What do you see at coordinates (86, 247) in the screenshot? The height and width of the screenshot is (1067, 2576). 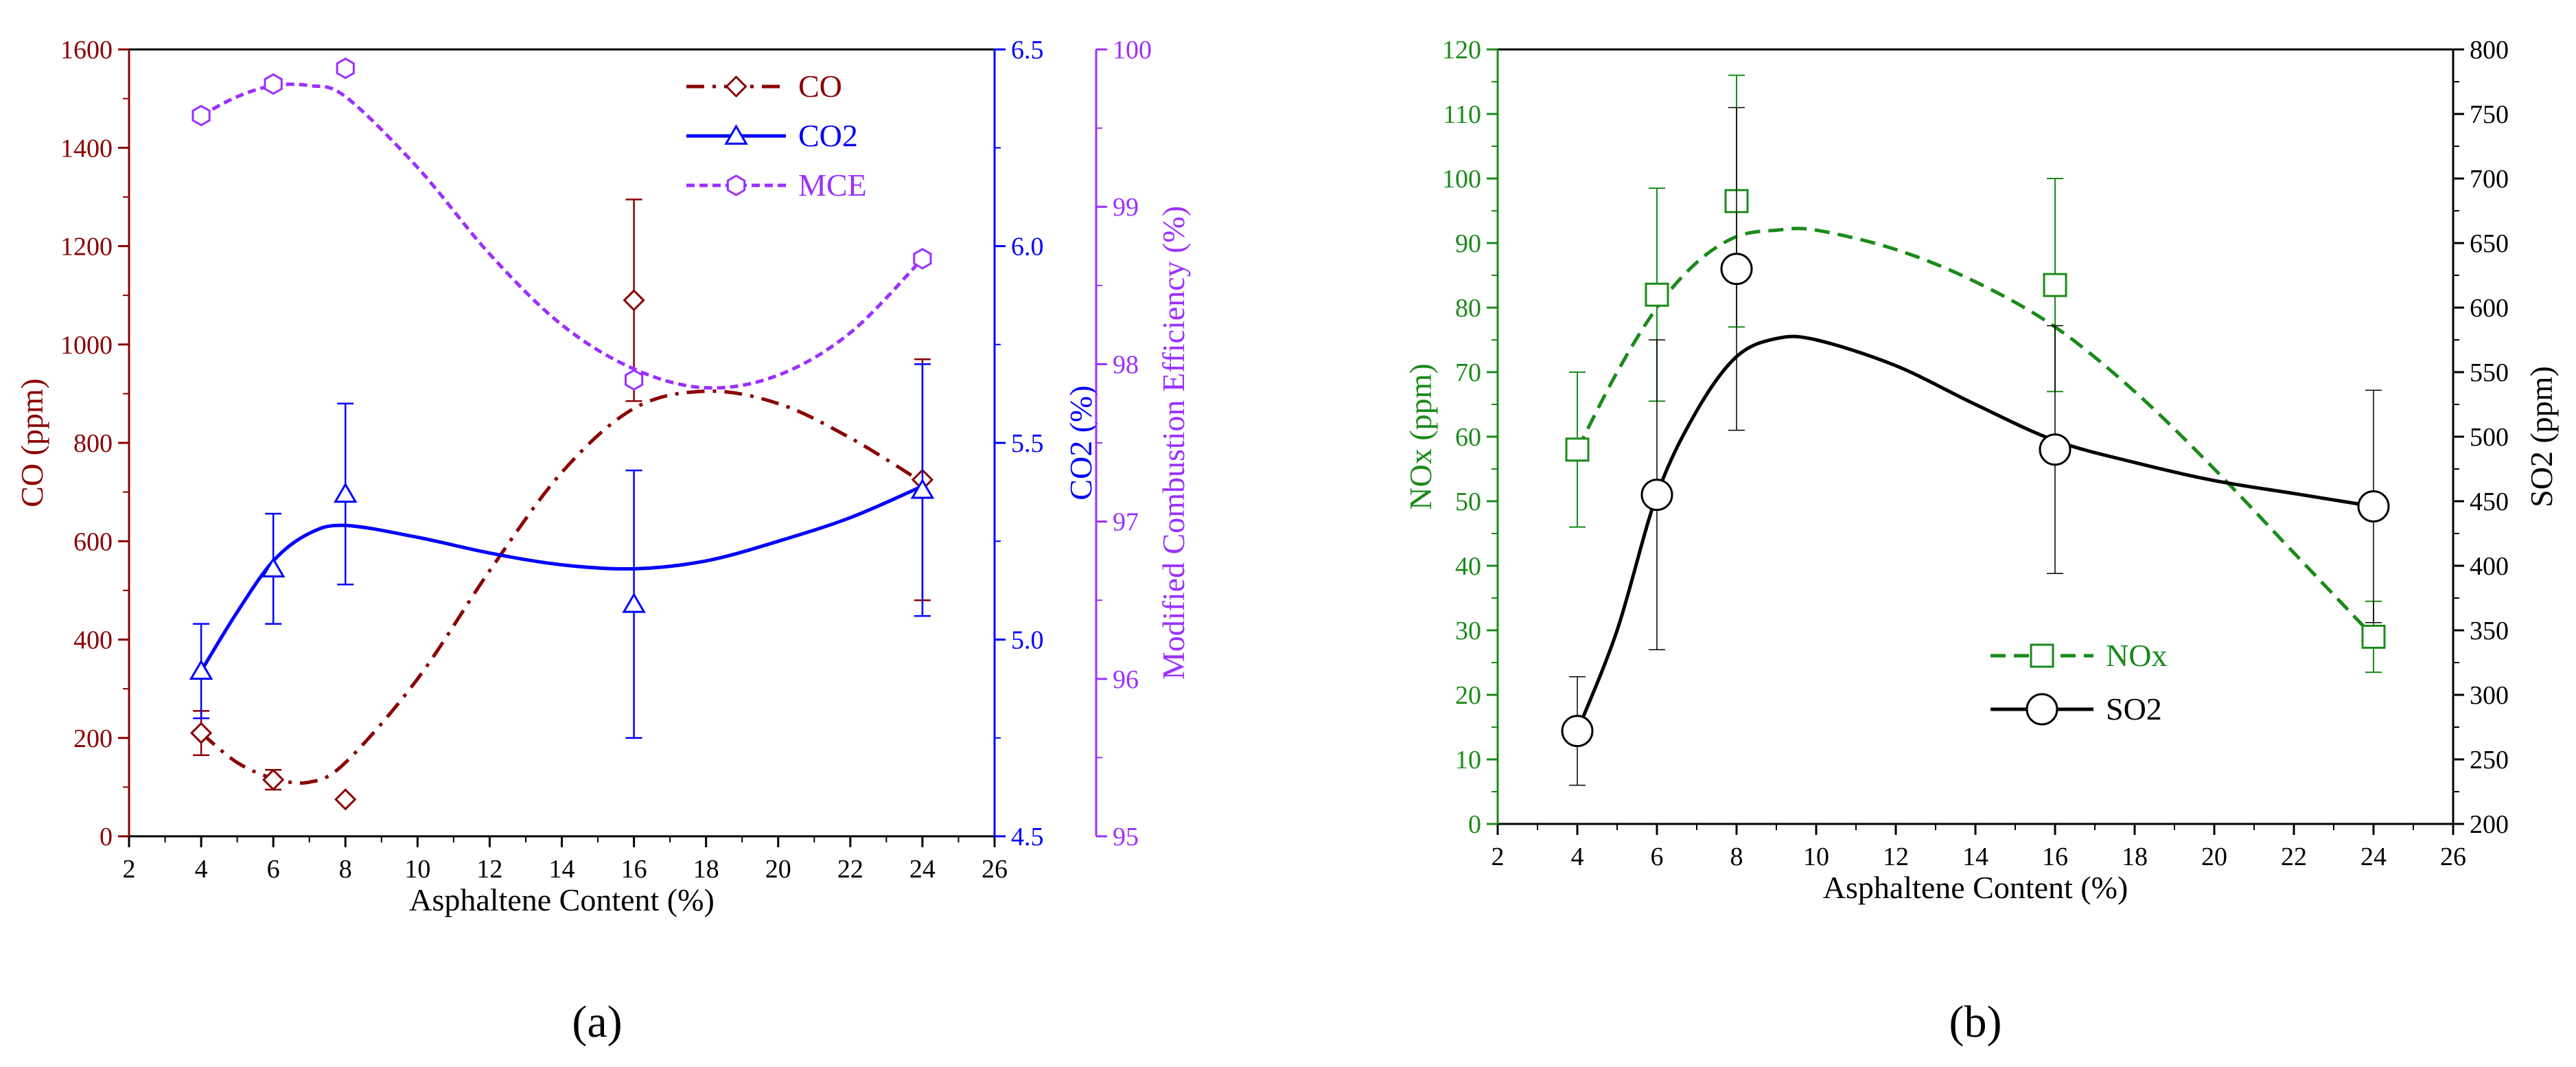 I see `y-tick-label-co: 1200` at bounding box center [86, 247].